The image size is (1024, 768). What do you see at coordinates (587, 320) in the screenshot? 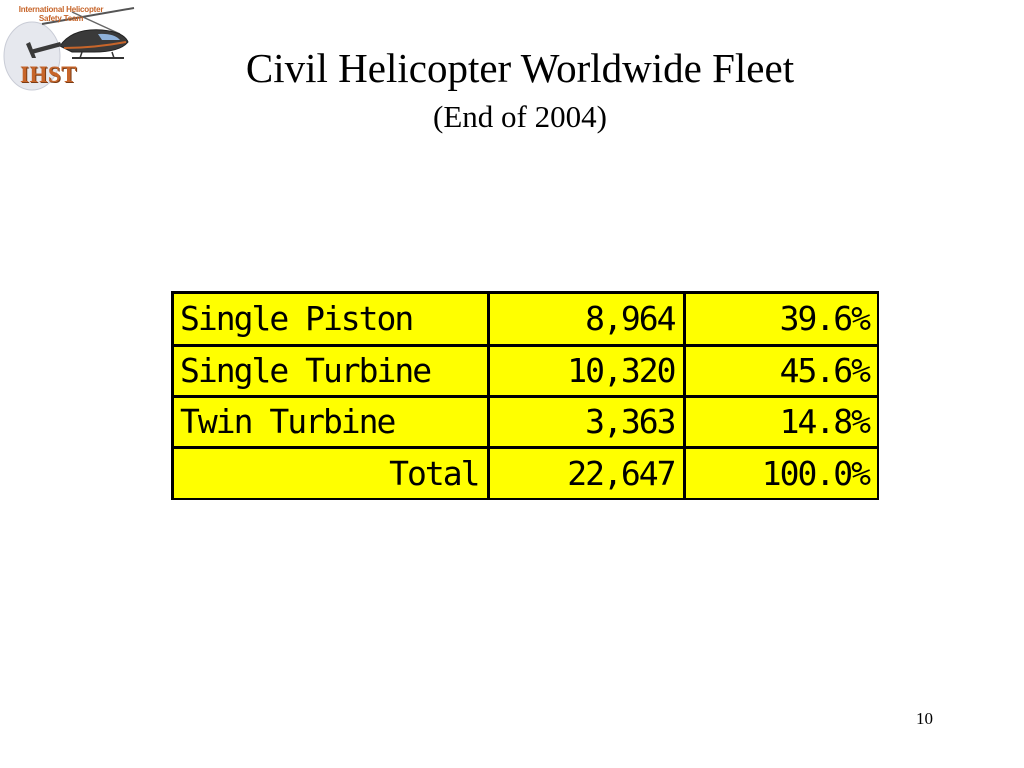
I see `row-count: 8,964` at bounding box center [587, 320].